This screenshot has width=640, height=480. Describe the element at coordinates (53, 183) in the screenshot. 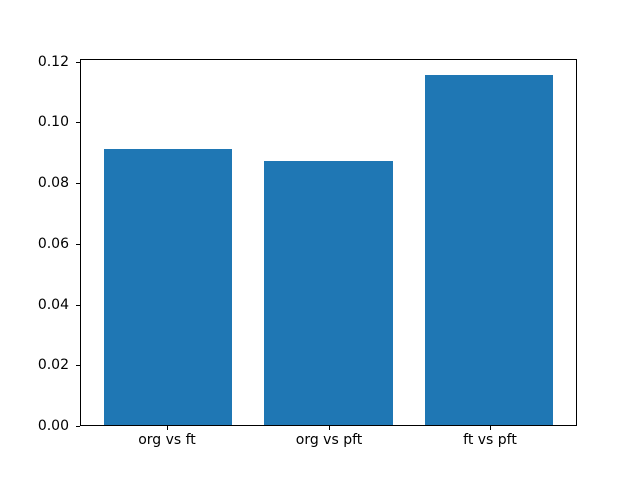

I see `y-tick-label: 0.08` at that location.